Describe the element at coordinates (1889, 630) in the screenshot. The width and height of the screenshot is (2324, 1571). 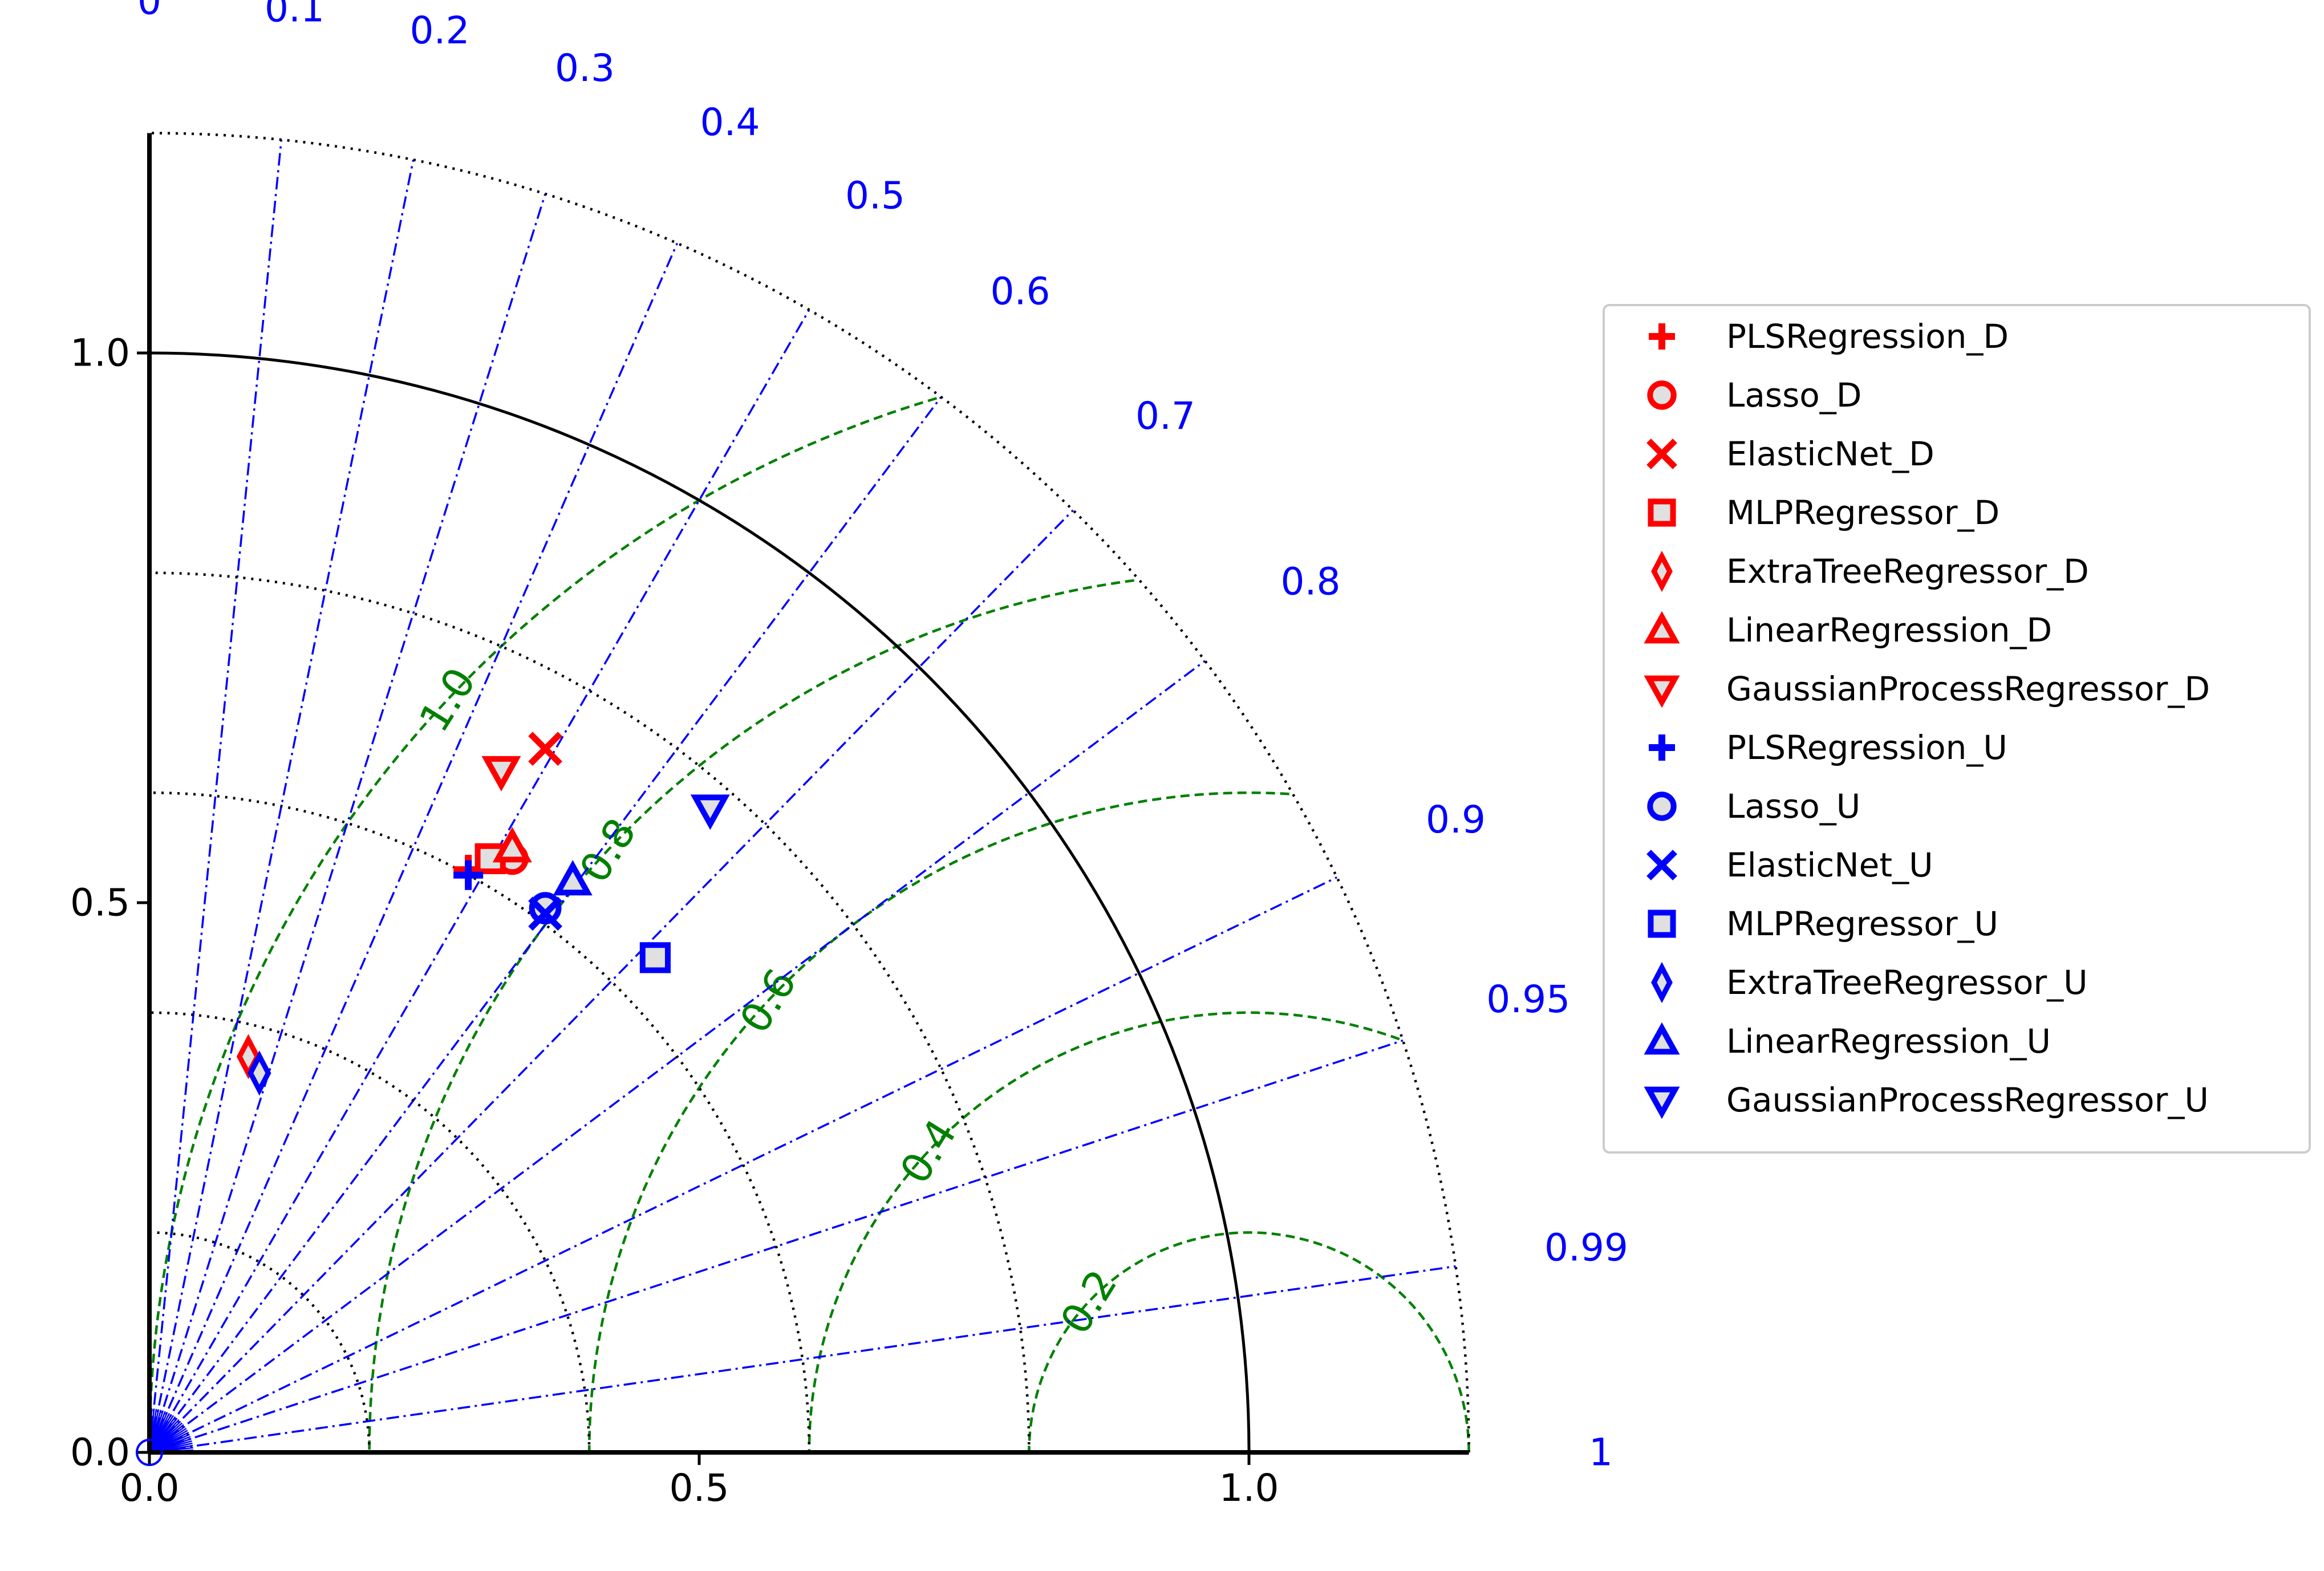
I see `legend-label: LinearRegression_D` at that location.